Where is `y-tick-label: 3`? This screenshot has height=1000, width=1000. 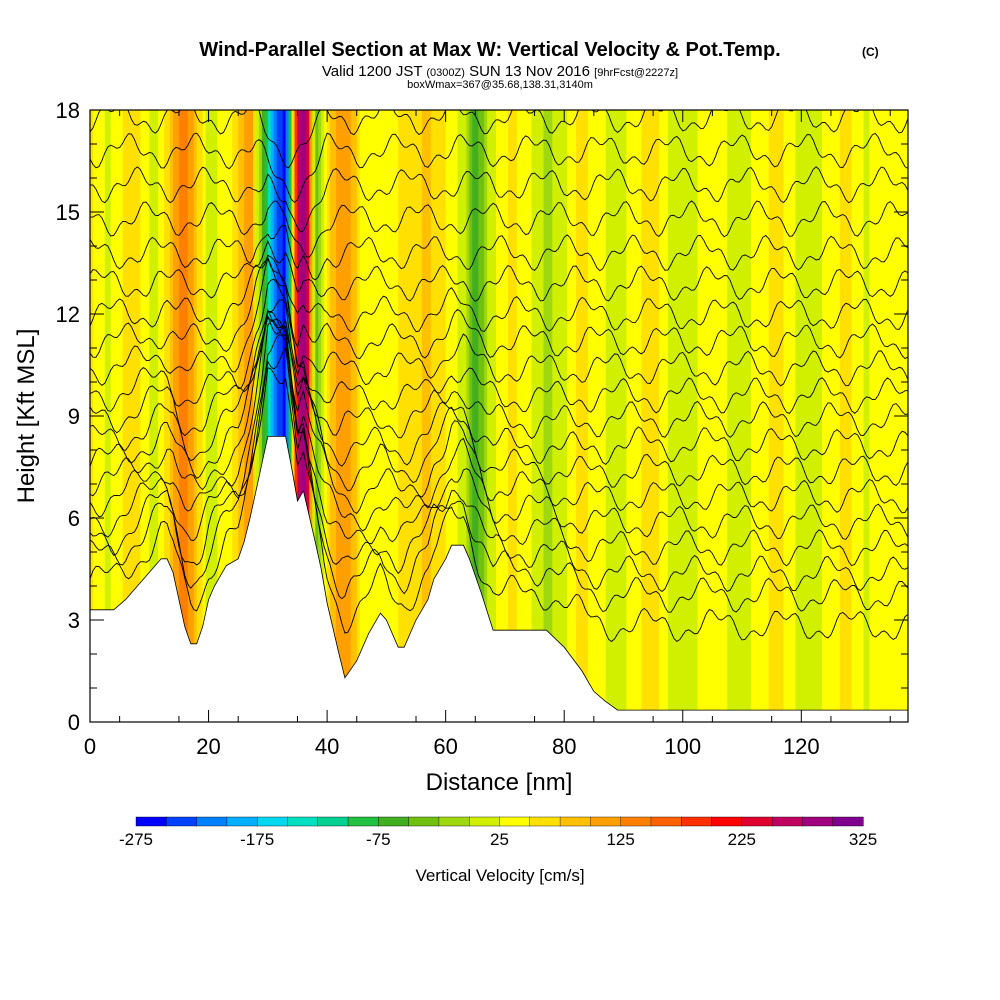
y-tick-label: 3 is located at coordinates (74, 620).